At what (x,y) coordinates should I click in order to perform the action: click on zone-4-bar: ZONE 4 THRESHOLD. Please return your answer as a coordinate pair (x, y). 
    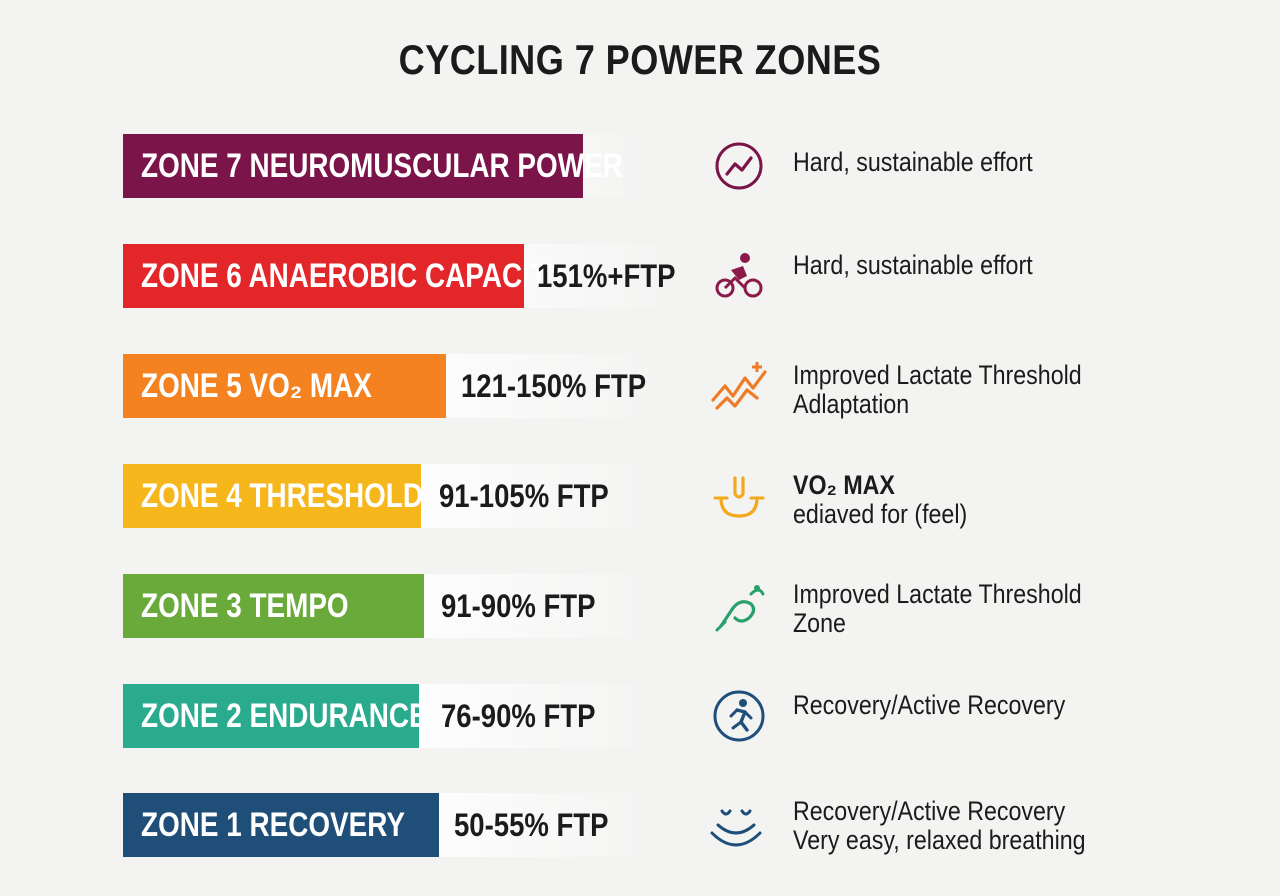
    Looking at the image, I should click on (273, 496).